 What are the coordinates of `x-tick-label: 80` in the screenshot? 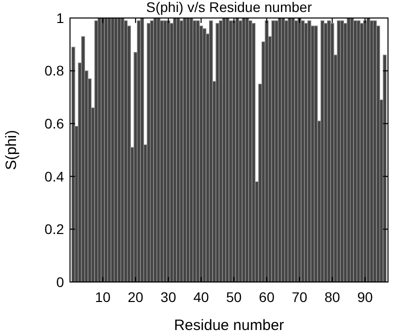 It's located at (332, 297).